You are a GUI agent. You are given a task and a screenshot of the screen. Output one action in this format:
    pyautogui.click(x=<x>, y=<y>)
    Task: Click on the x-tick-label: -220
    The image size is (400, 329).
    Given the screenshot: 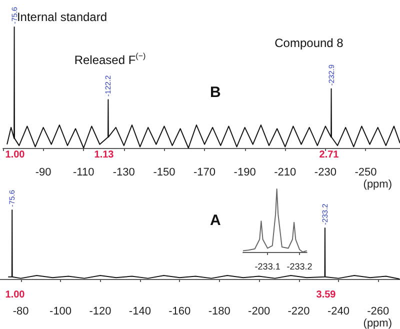 What is the action you would take?
    pyautogui.click(x=299, y=312)
    